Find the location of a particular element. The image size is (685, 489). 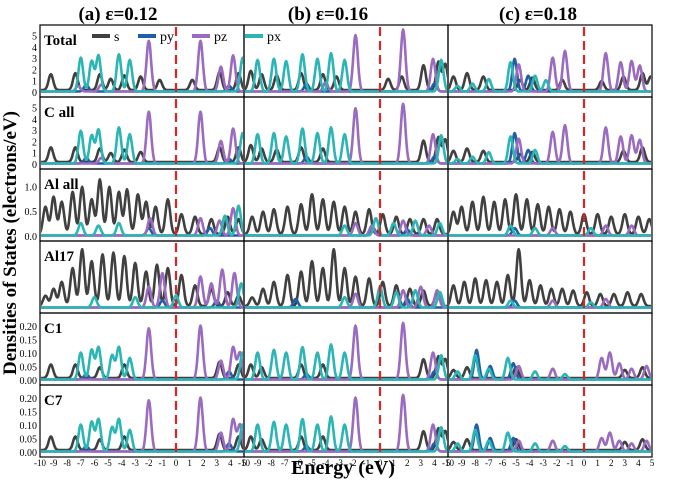

row-label: C7 is located at coordinates (53, 401).